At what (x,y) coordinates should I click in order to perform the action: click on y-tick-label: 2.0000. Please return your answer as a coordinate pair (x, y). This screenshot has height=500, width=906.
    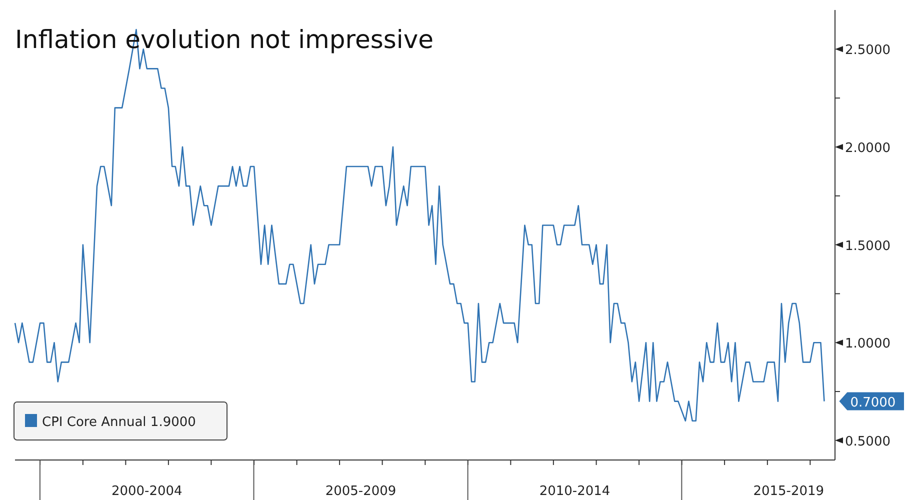
    Looking at the image, I should click on (867, 148).